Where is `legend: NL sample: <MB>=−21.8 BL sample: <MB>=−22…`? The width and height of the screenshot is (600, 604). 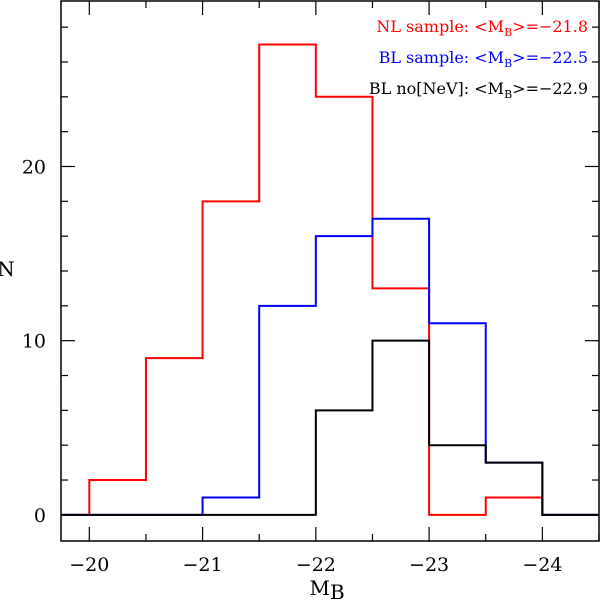 legend: NL sample: <MB>=−21.8 BL sample: <MB>=−22… is located at coordinates (478, 59).